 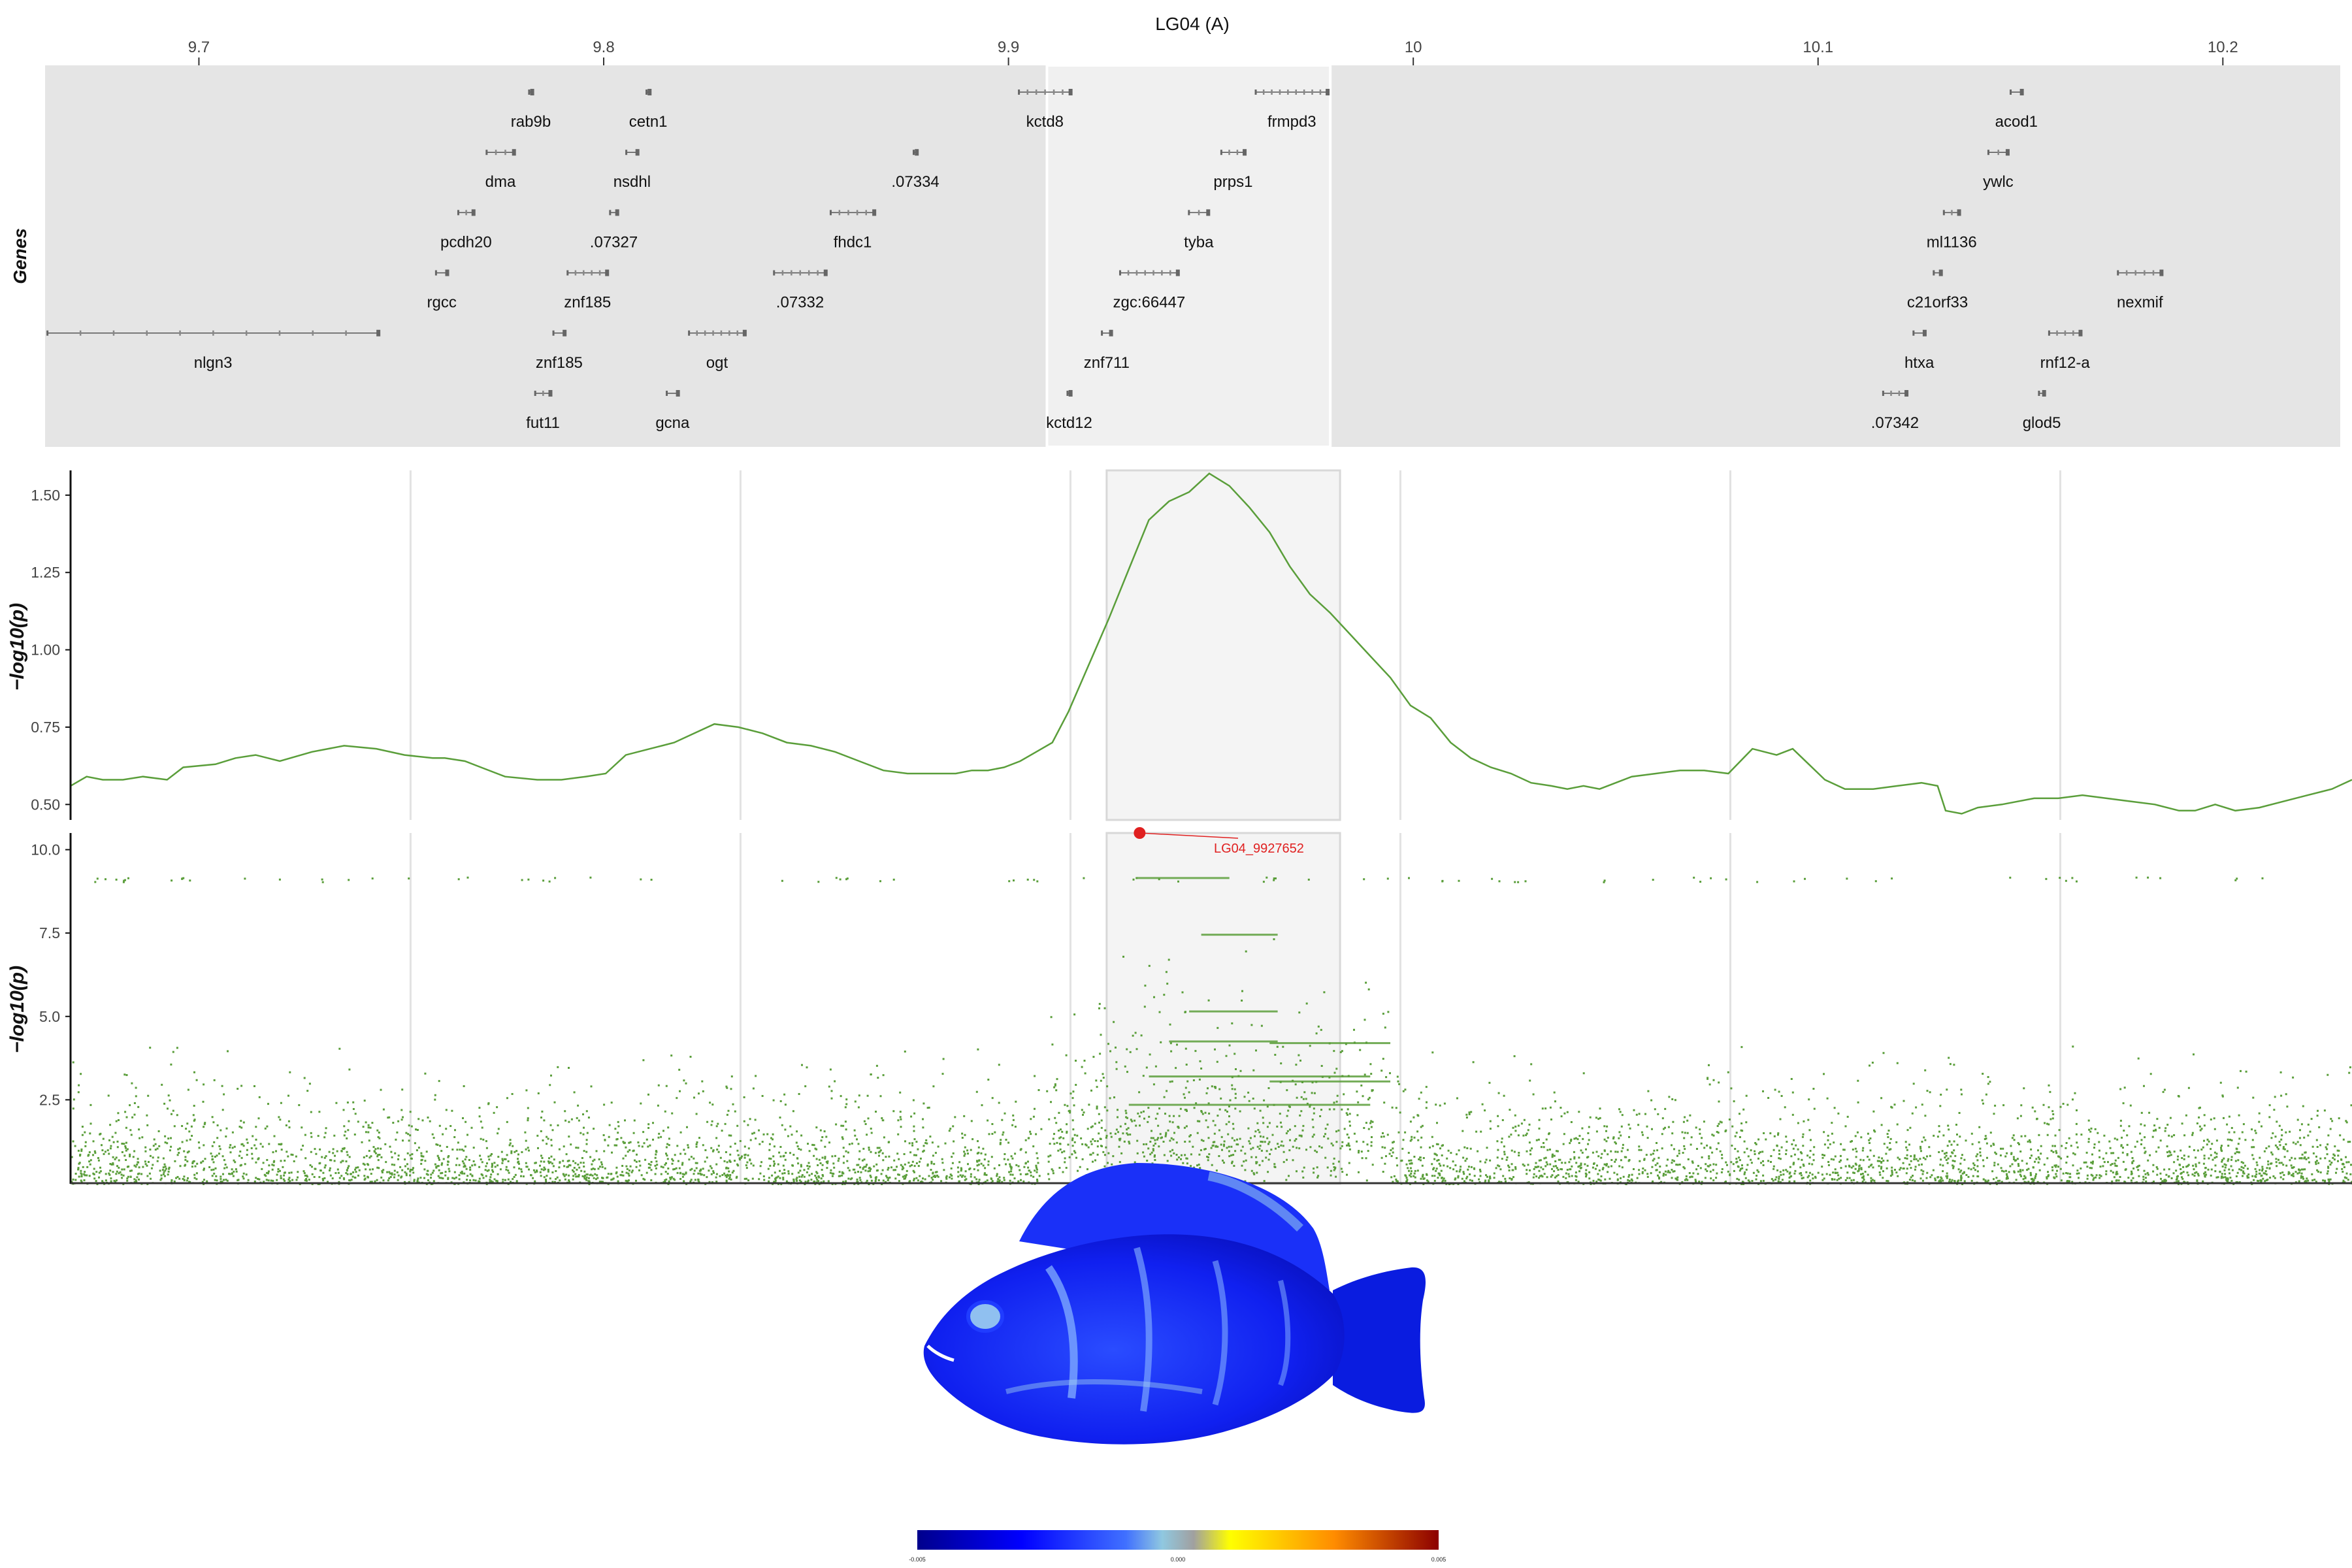 I want to click on gene-x-tick-label: 10, so click(x=1413, y=47).